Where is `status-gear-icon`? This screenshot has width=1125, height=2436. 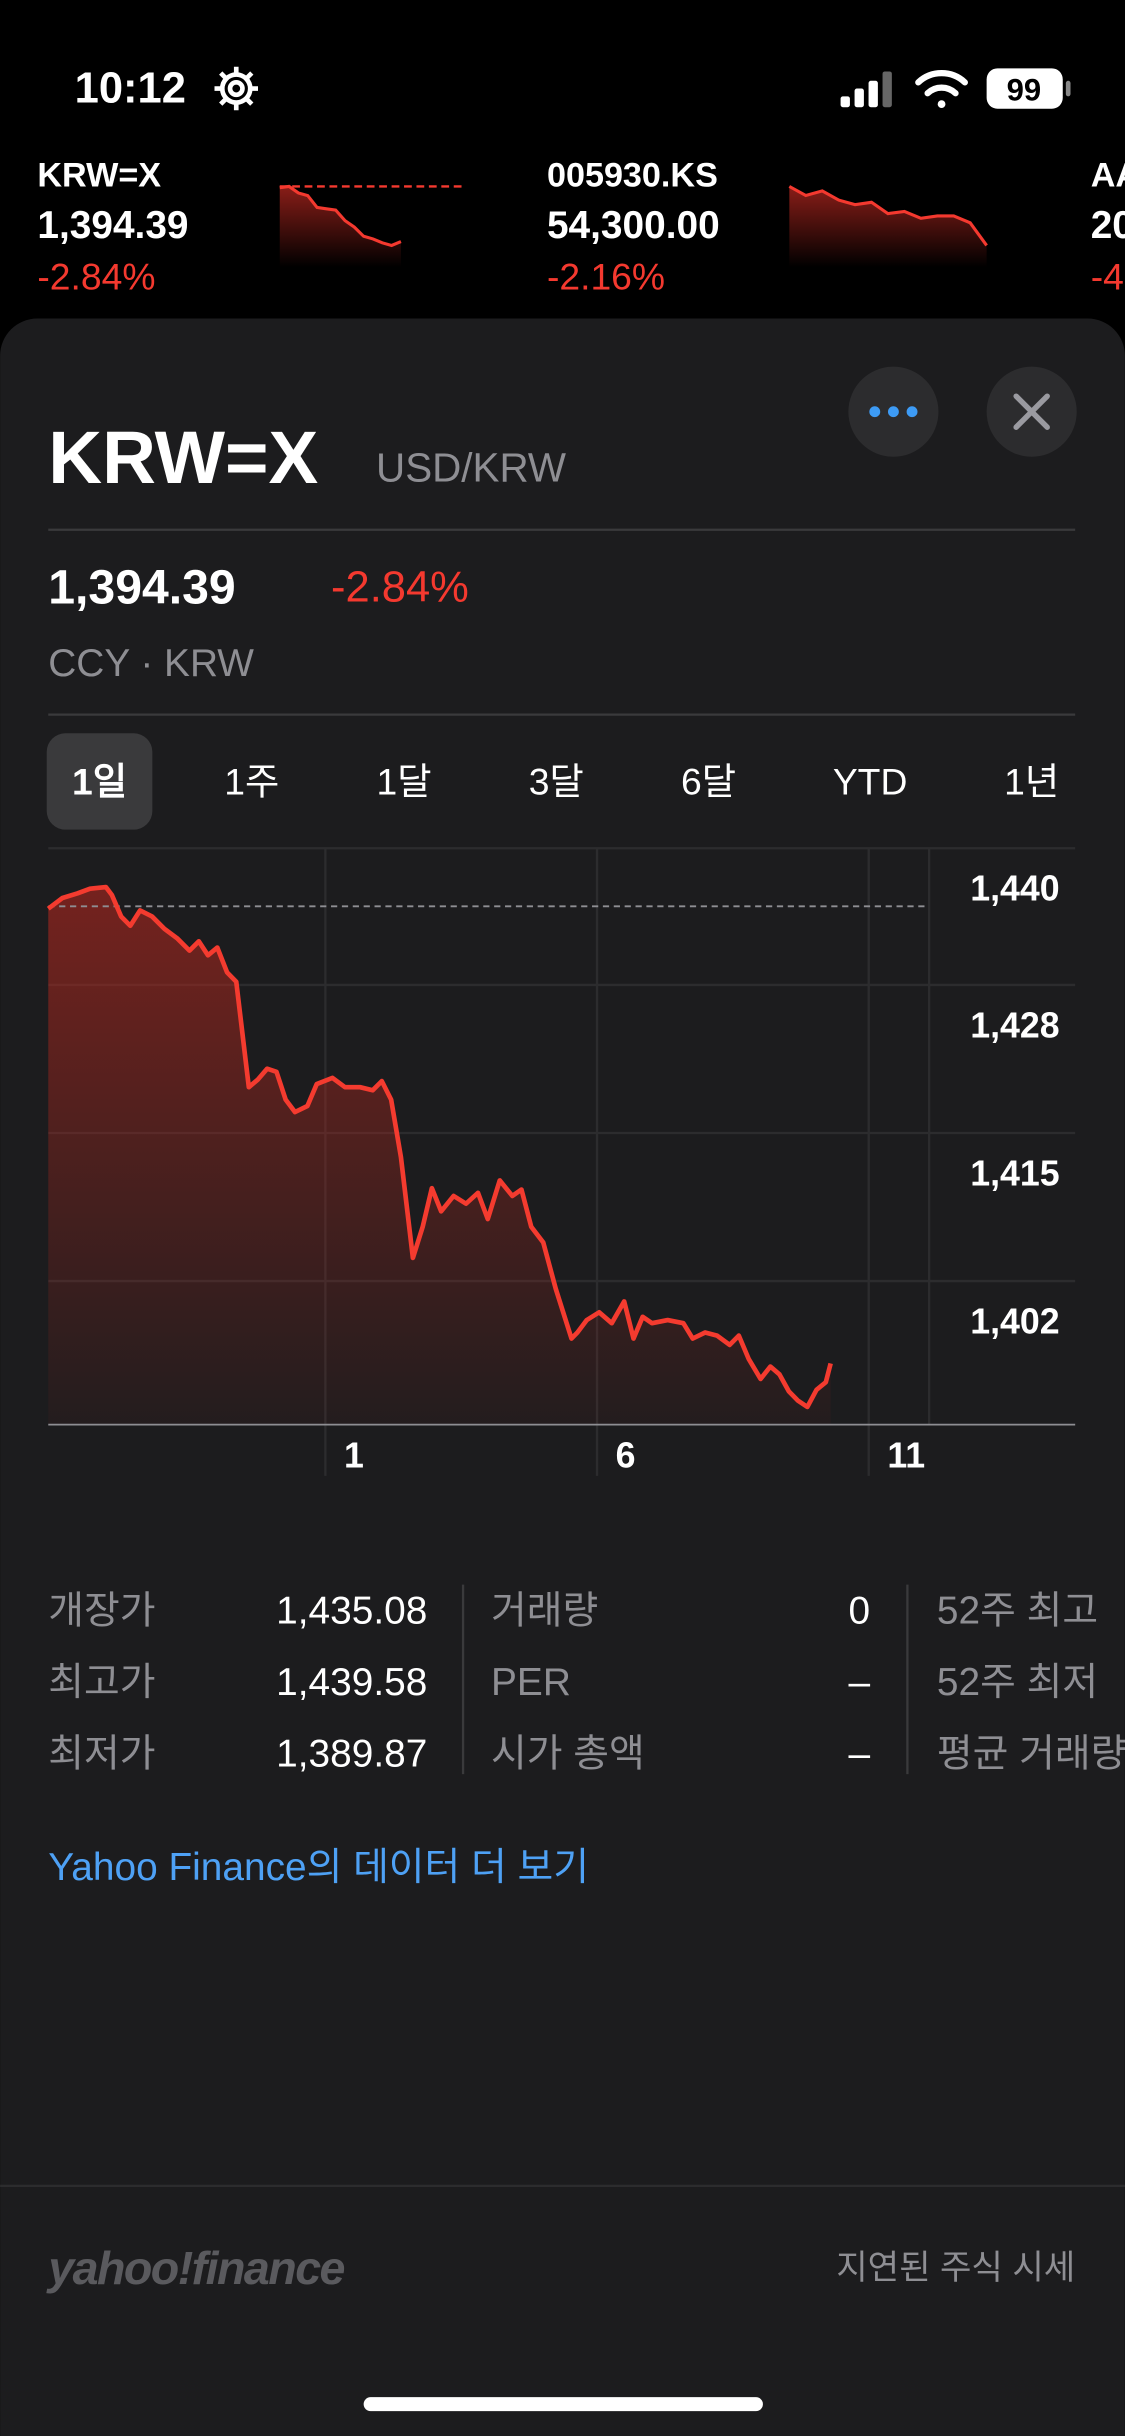 status-gear-icon is located at coordinates (236, 88).